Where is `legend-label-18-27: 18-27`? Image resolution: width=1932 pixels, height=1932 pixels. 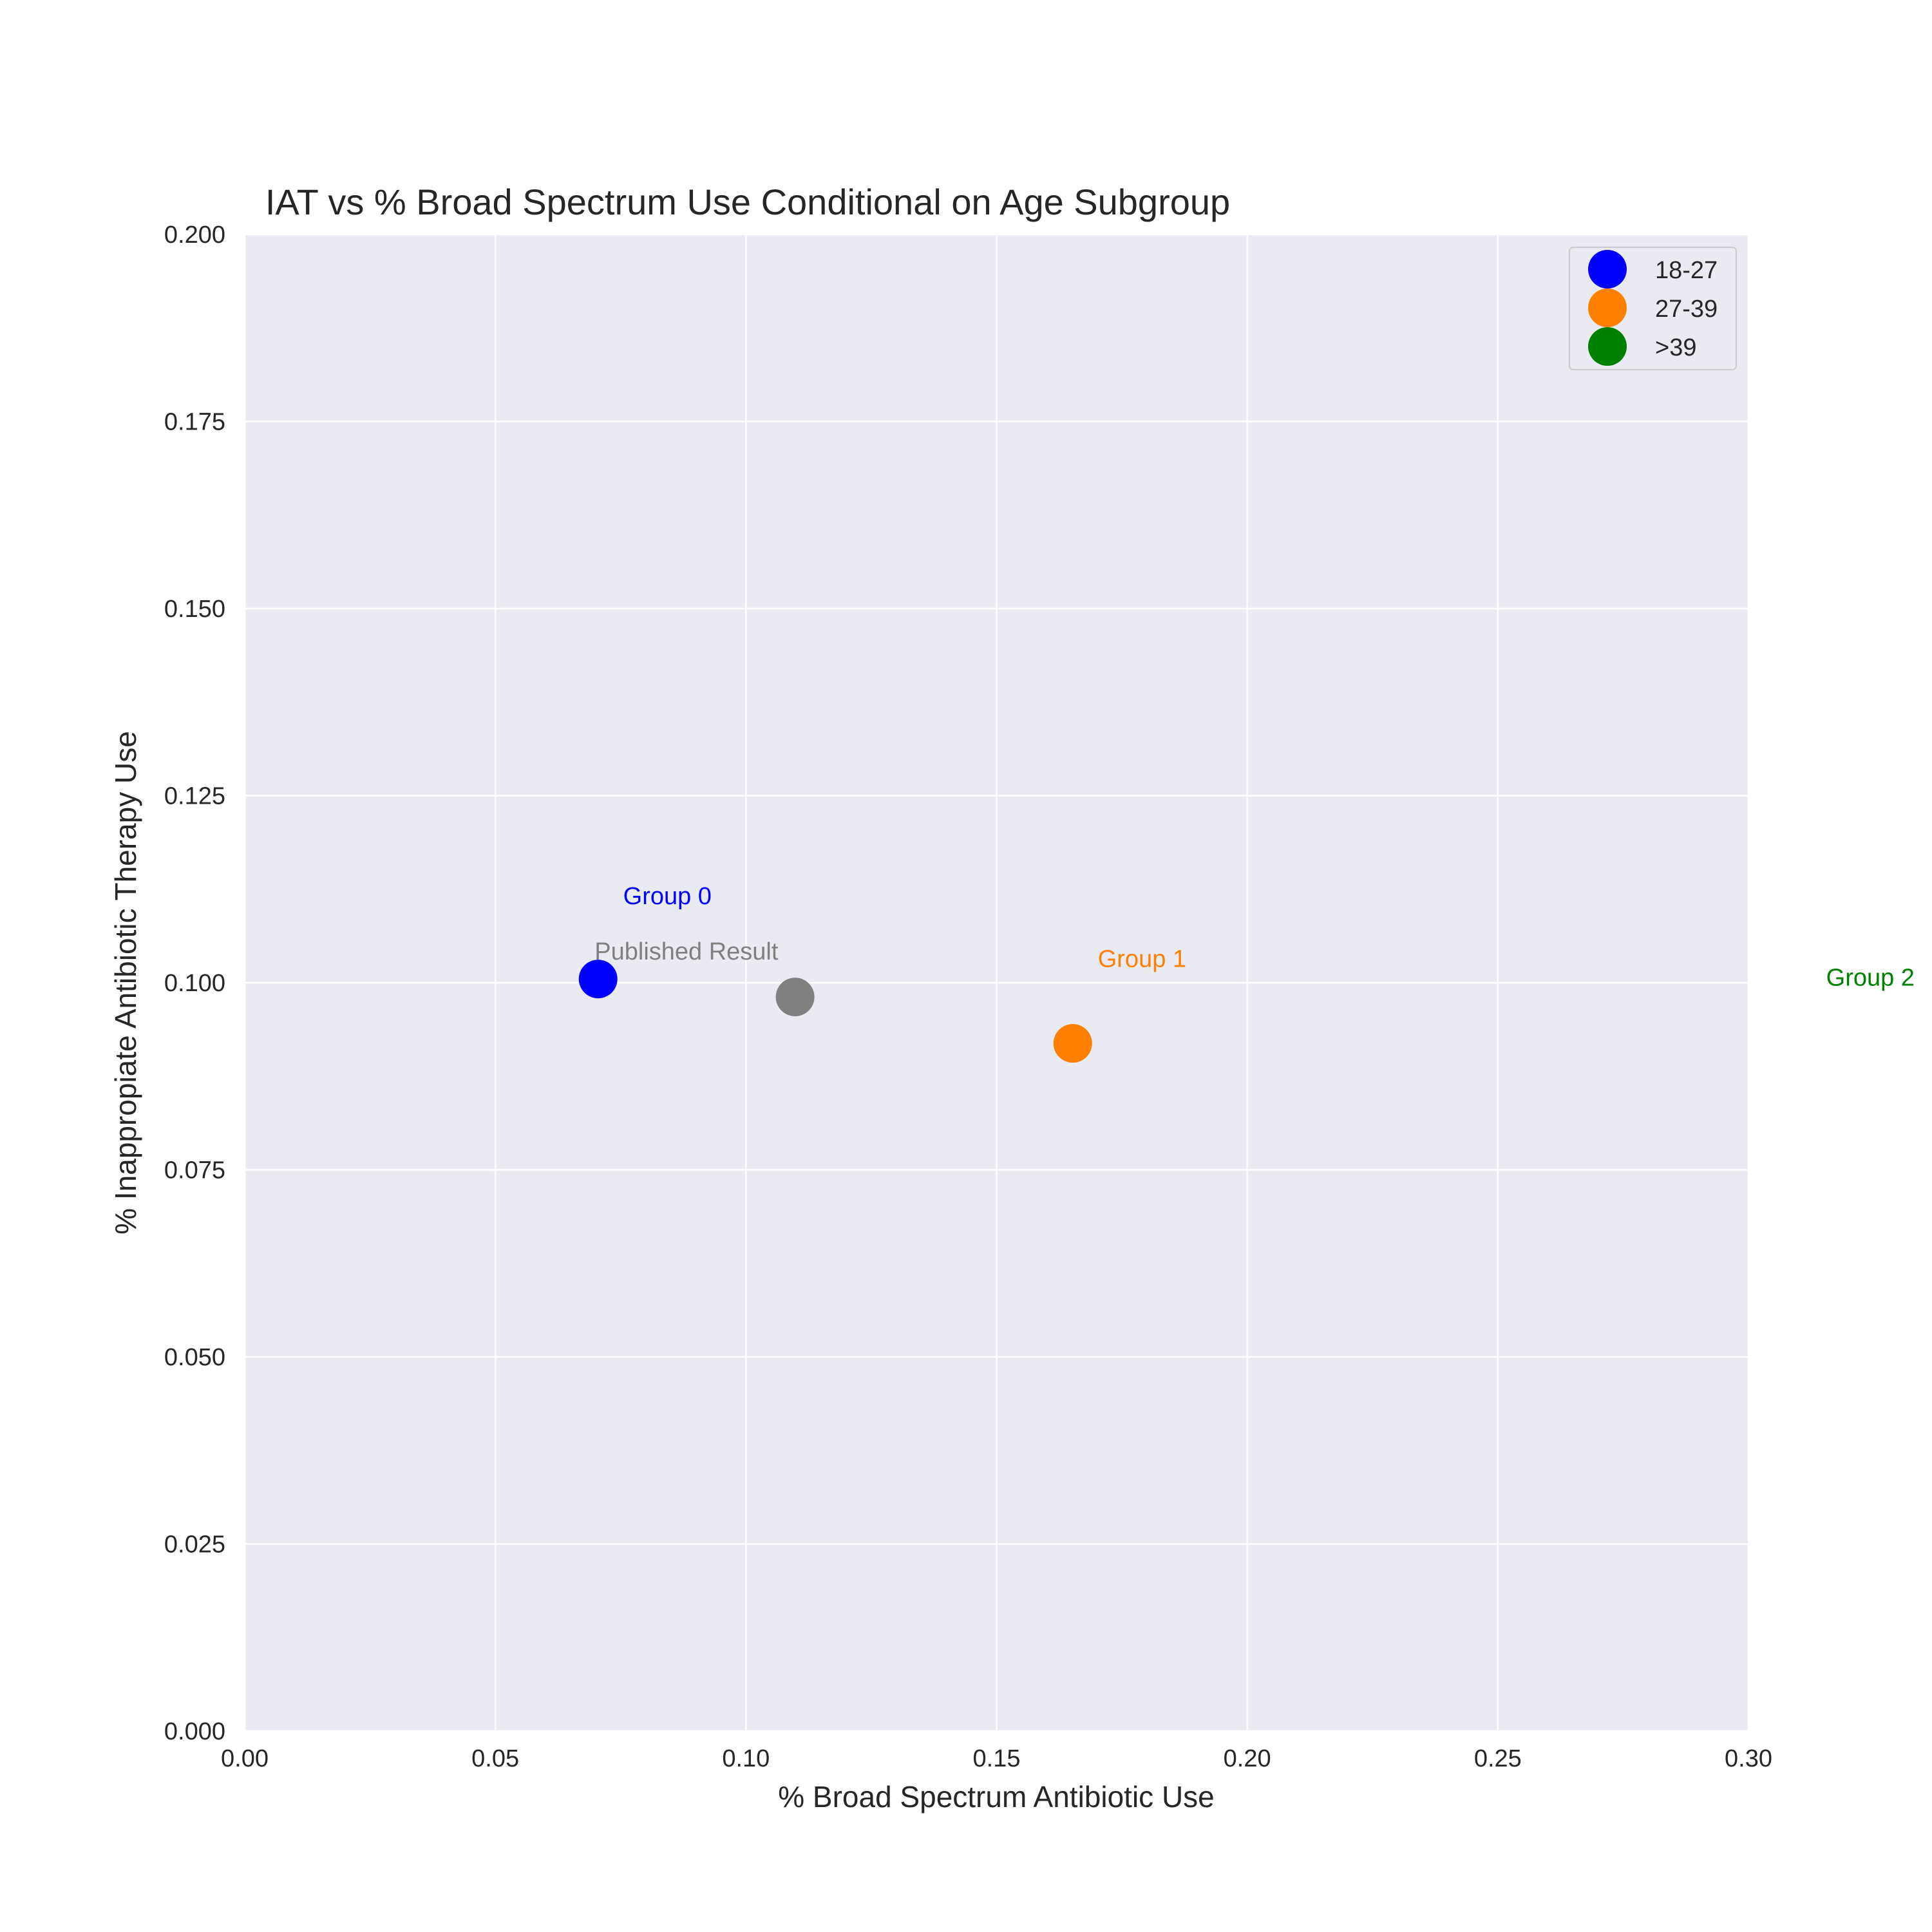
legend-label-18-27: 18-27 is located at coordinates (1686, 270).